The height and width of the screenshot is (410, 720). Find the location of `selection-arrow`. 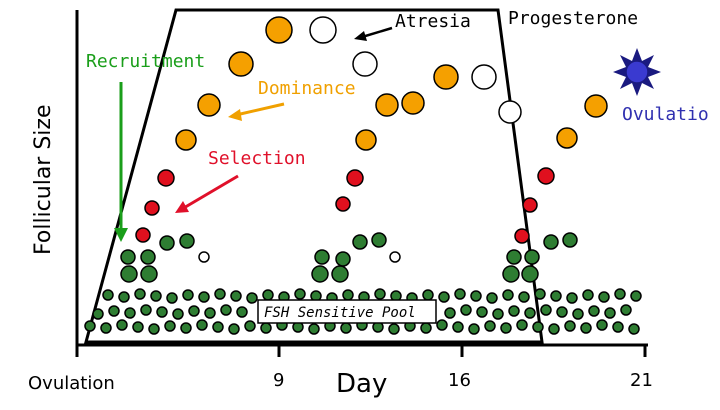

selection-arrow is located at coordinates (210, 192).